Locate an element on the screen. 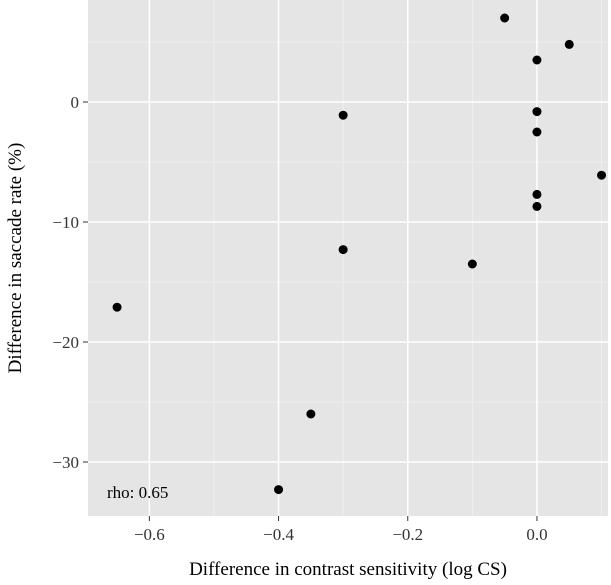 The width and height of the screenshot is (611, 585). y-axis-ticks: −30 −20 −10 0 is located at coordinates (70, 282).